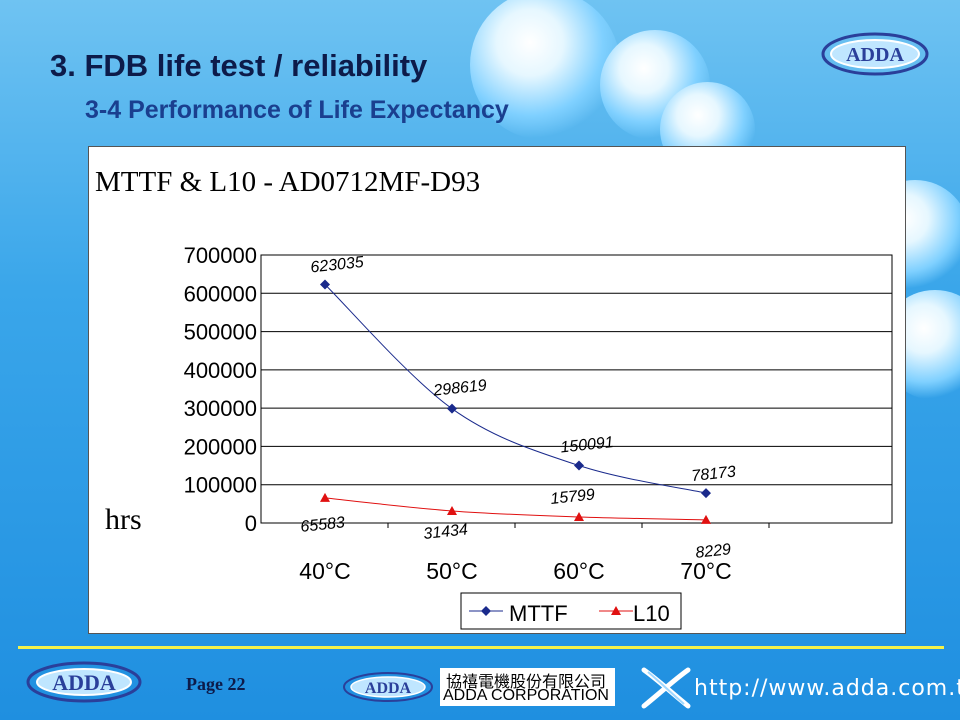 Image resolution: width=960 pixels, height=720 pixels. I want to click on corporation-name-chinese: 協禧電機股份有限公司, so click(526, 681).